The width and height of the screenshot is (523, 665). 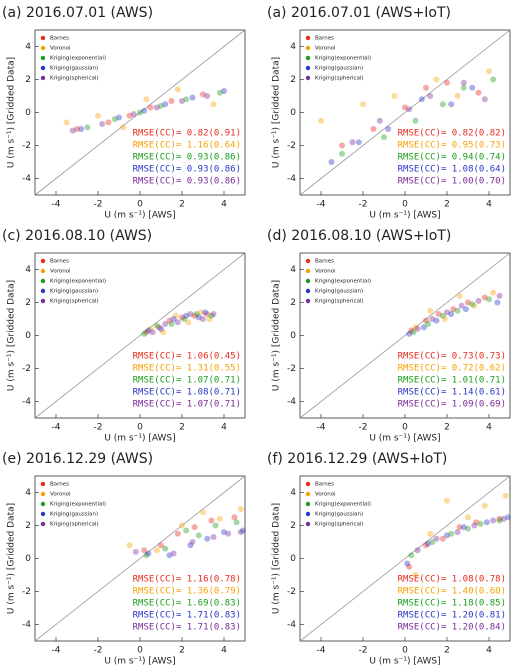 I want to click on legend-label: Kriging(spherical), so click(x=74, y=302).